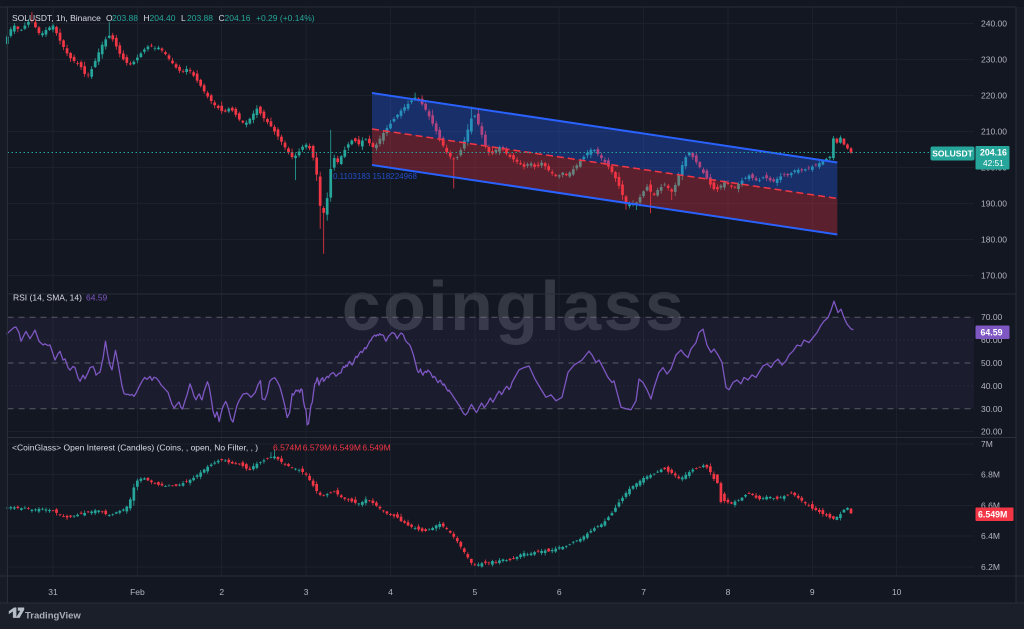 The image size is (1024, 629). What do you see at coordinates (317, 448) in the screenshot?
I see `svg-text: 6.579M` at bounding box center [317, 448].